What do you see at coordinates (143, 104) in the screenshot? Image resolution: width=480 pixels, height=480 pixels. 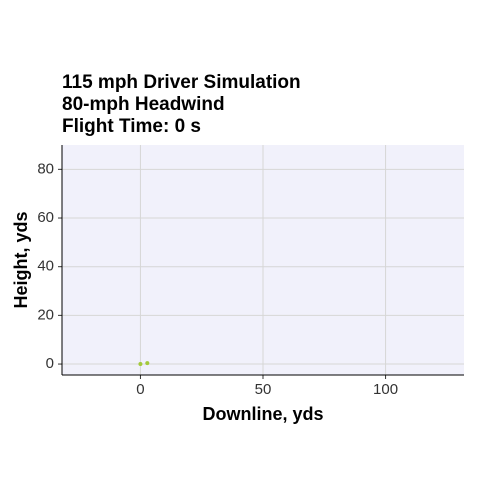 I see `chart-title: 80-mph Headwind` at bounding box center [143, 104].